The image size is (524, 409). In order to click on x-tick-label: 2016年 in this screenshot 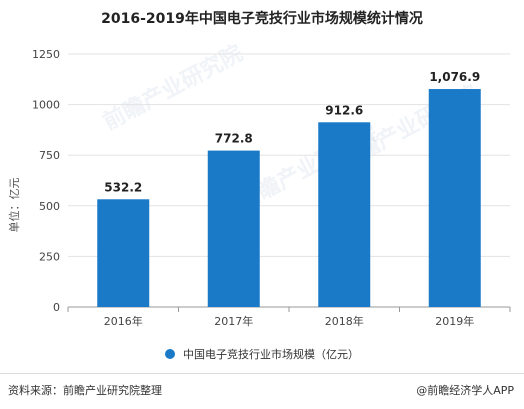, I will do `click(123, 321)`.